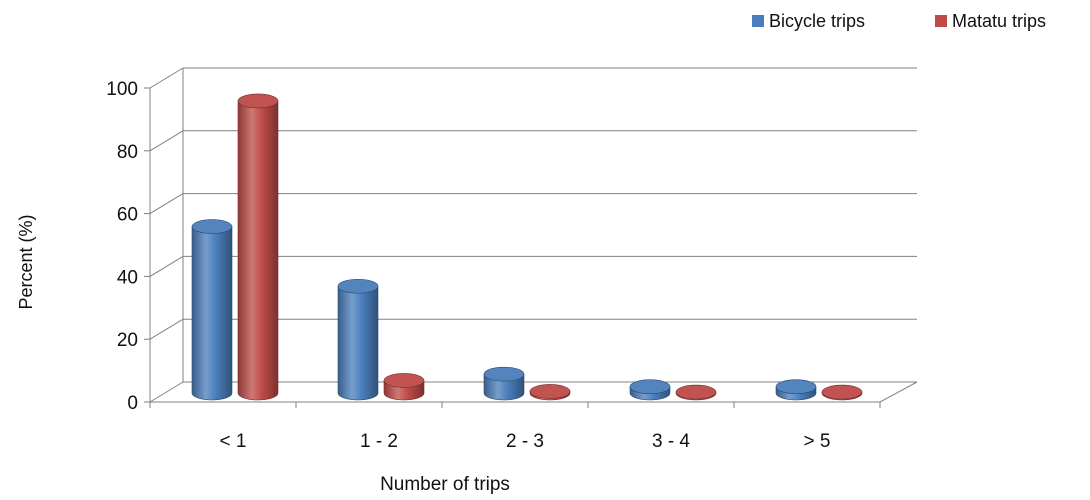  I want to click on y-tick-label: 40, so click(127, 277).